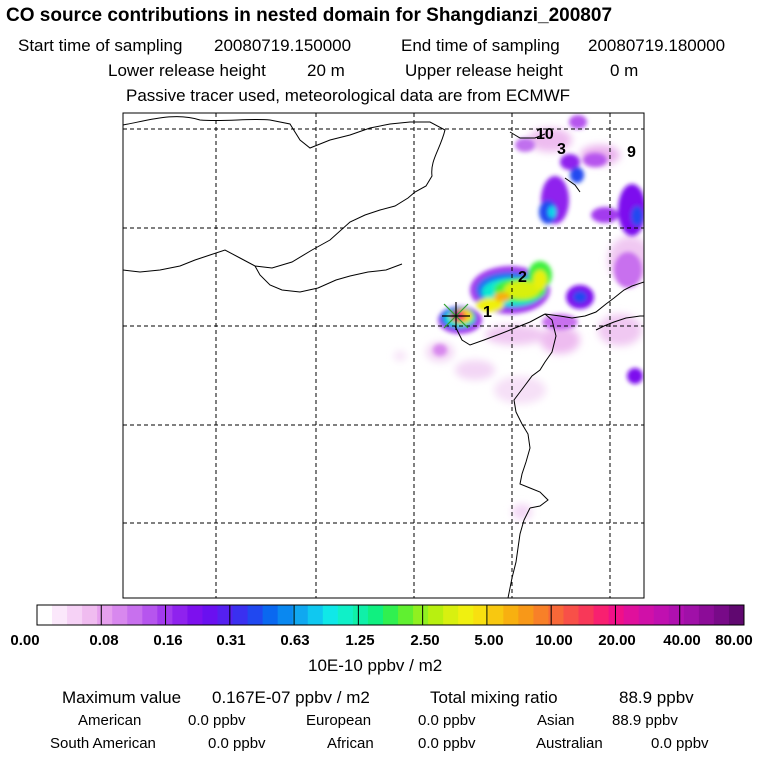 Image resolution: width=768 pixels, height=768 pixels. Describe the element at coordinates (487, 312) in the screenshot. I see `source-label-1: 1` at that location.